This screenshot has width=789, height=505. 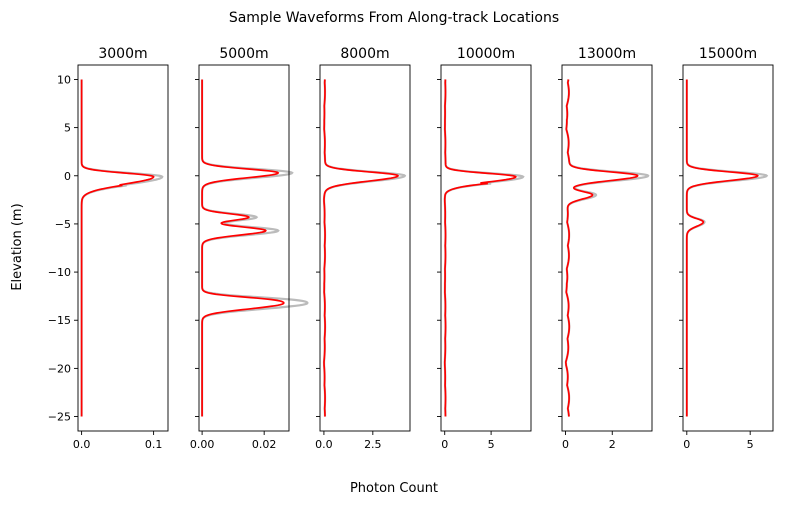 I want to click on panel-title: 15000m, so click(x=728, y=54).